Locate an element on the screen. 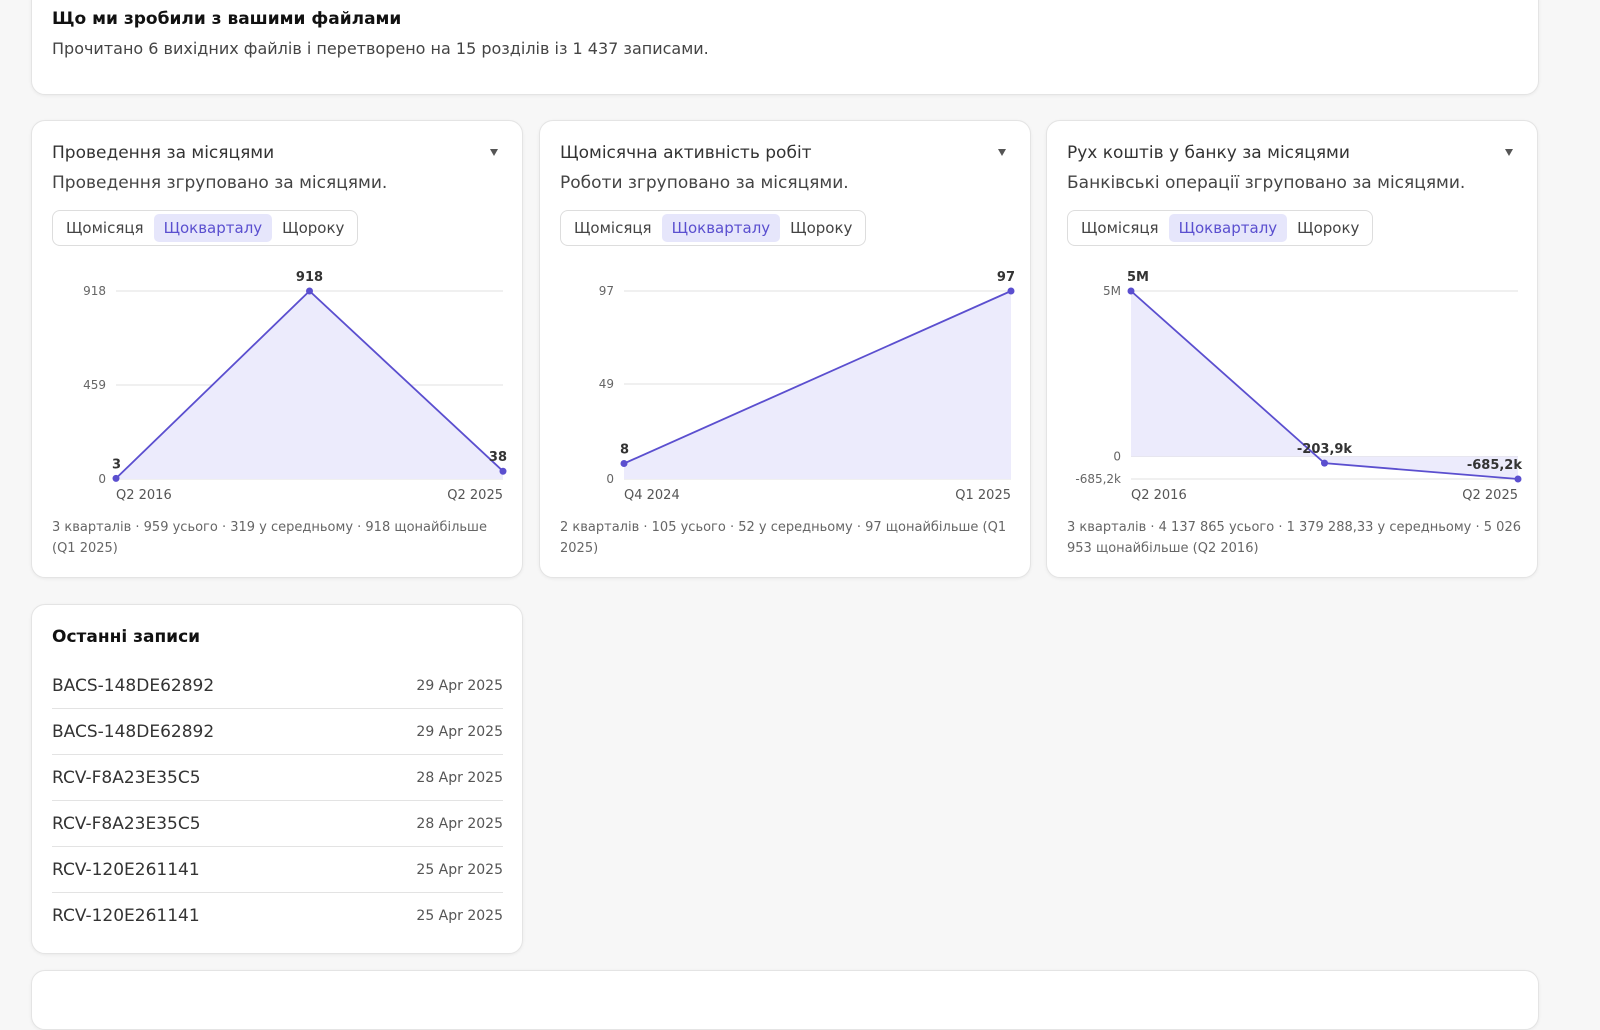 The image size is (1600, 1030). value-label: 8 is located at coordinates (624, 449).